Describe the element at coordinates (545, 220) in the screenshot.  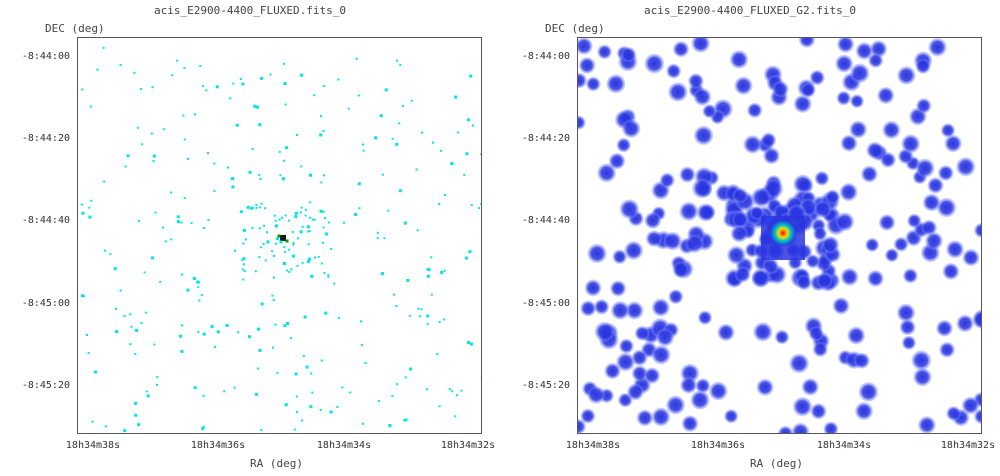
I see `y-tick-label: -8:44:40` at that location.